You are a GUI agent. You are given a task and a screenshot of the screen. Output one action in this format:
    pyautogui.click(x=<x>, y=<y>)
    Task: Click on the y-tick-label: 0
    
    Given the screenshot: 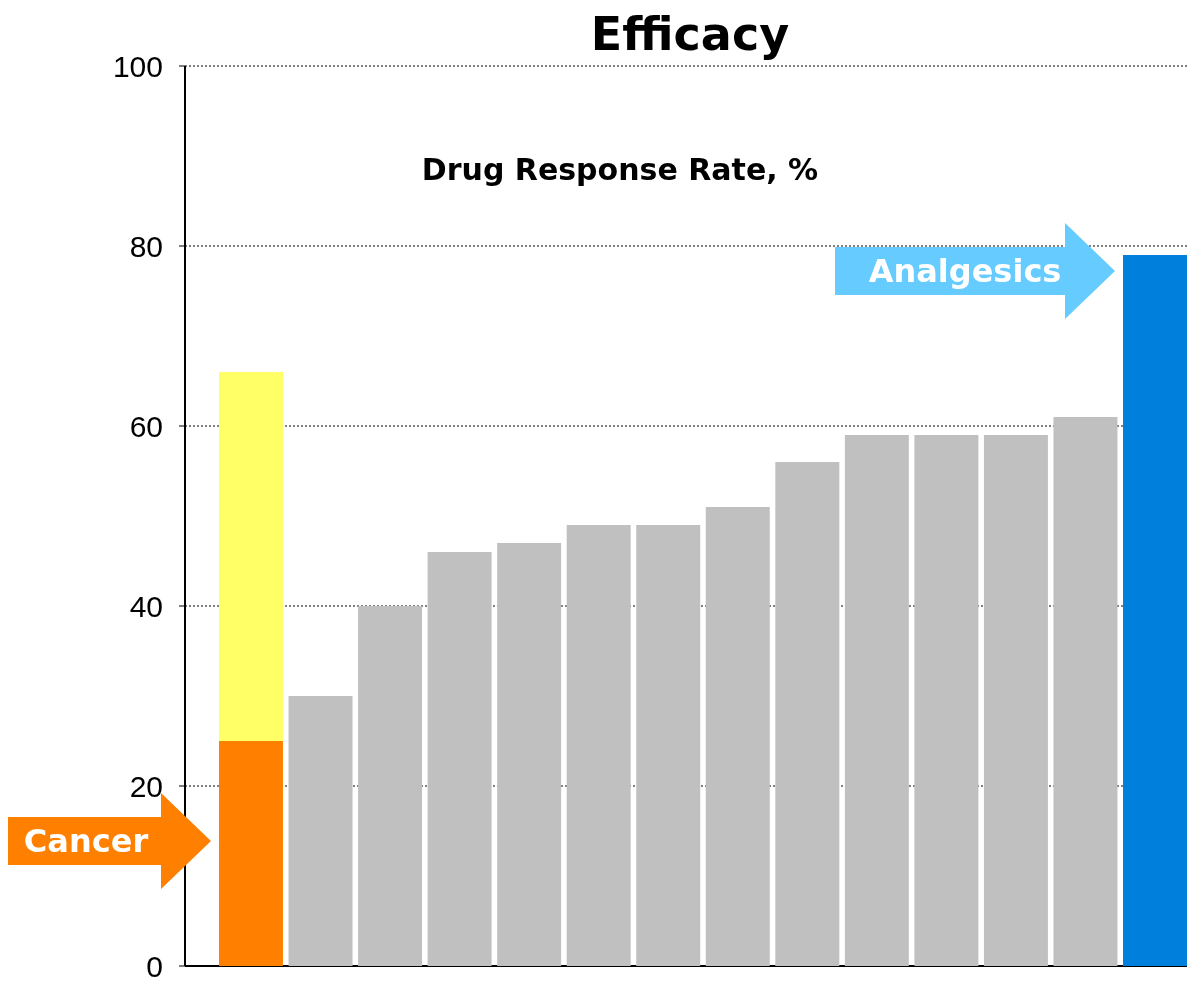 What is the action you would take?
    pyautogui.click(x=154, y=966)
    